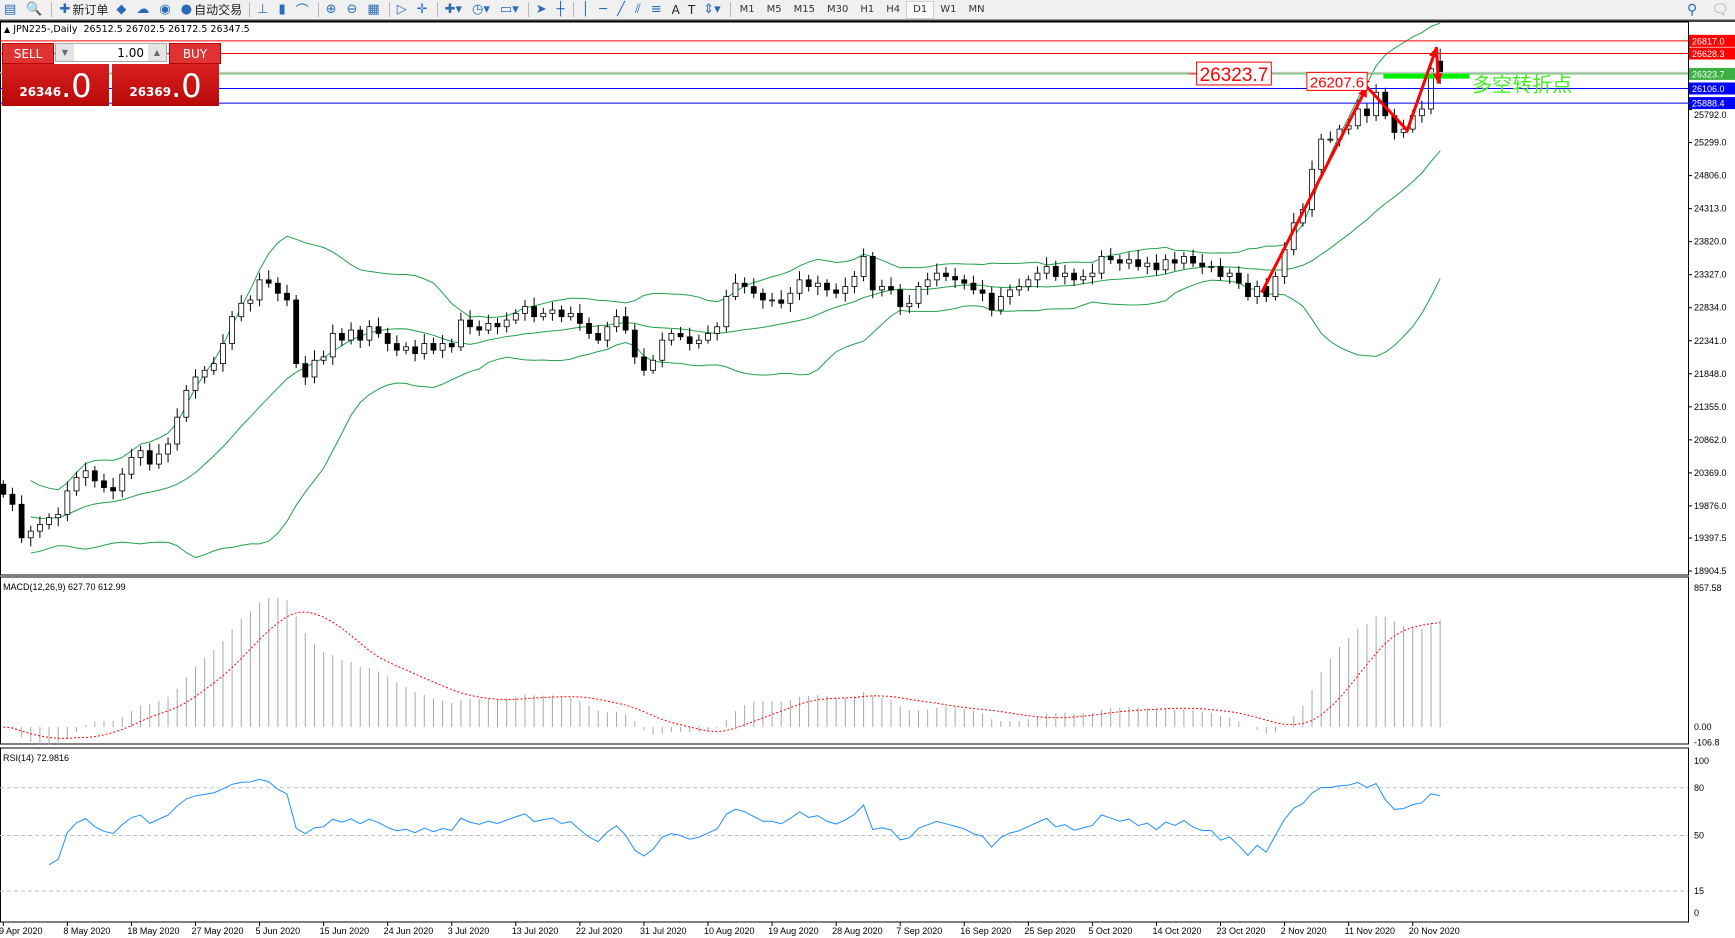 The image size is (1735, 938). What do you see at coordinates (639, 10) in the screenshot?
I see `equidistant-channel-button: ⫽` at bounding box center [639, 10].